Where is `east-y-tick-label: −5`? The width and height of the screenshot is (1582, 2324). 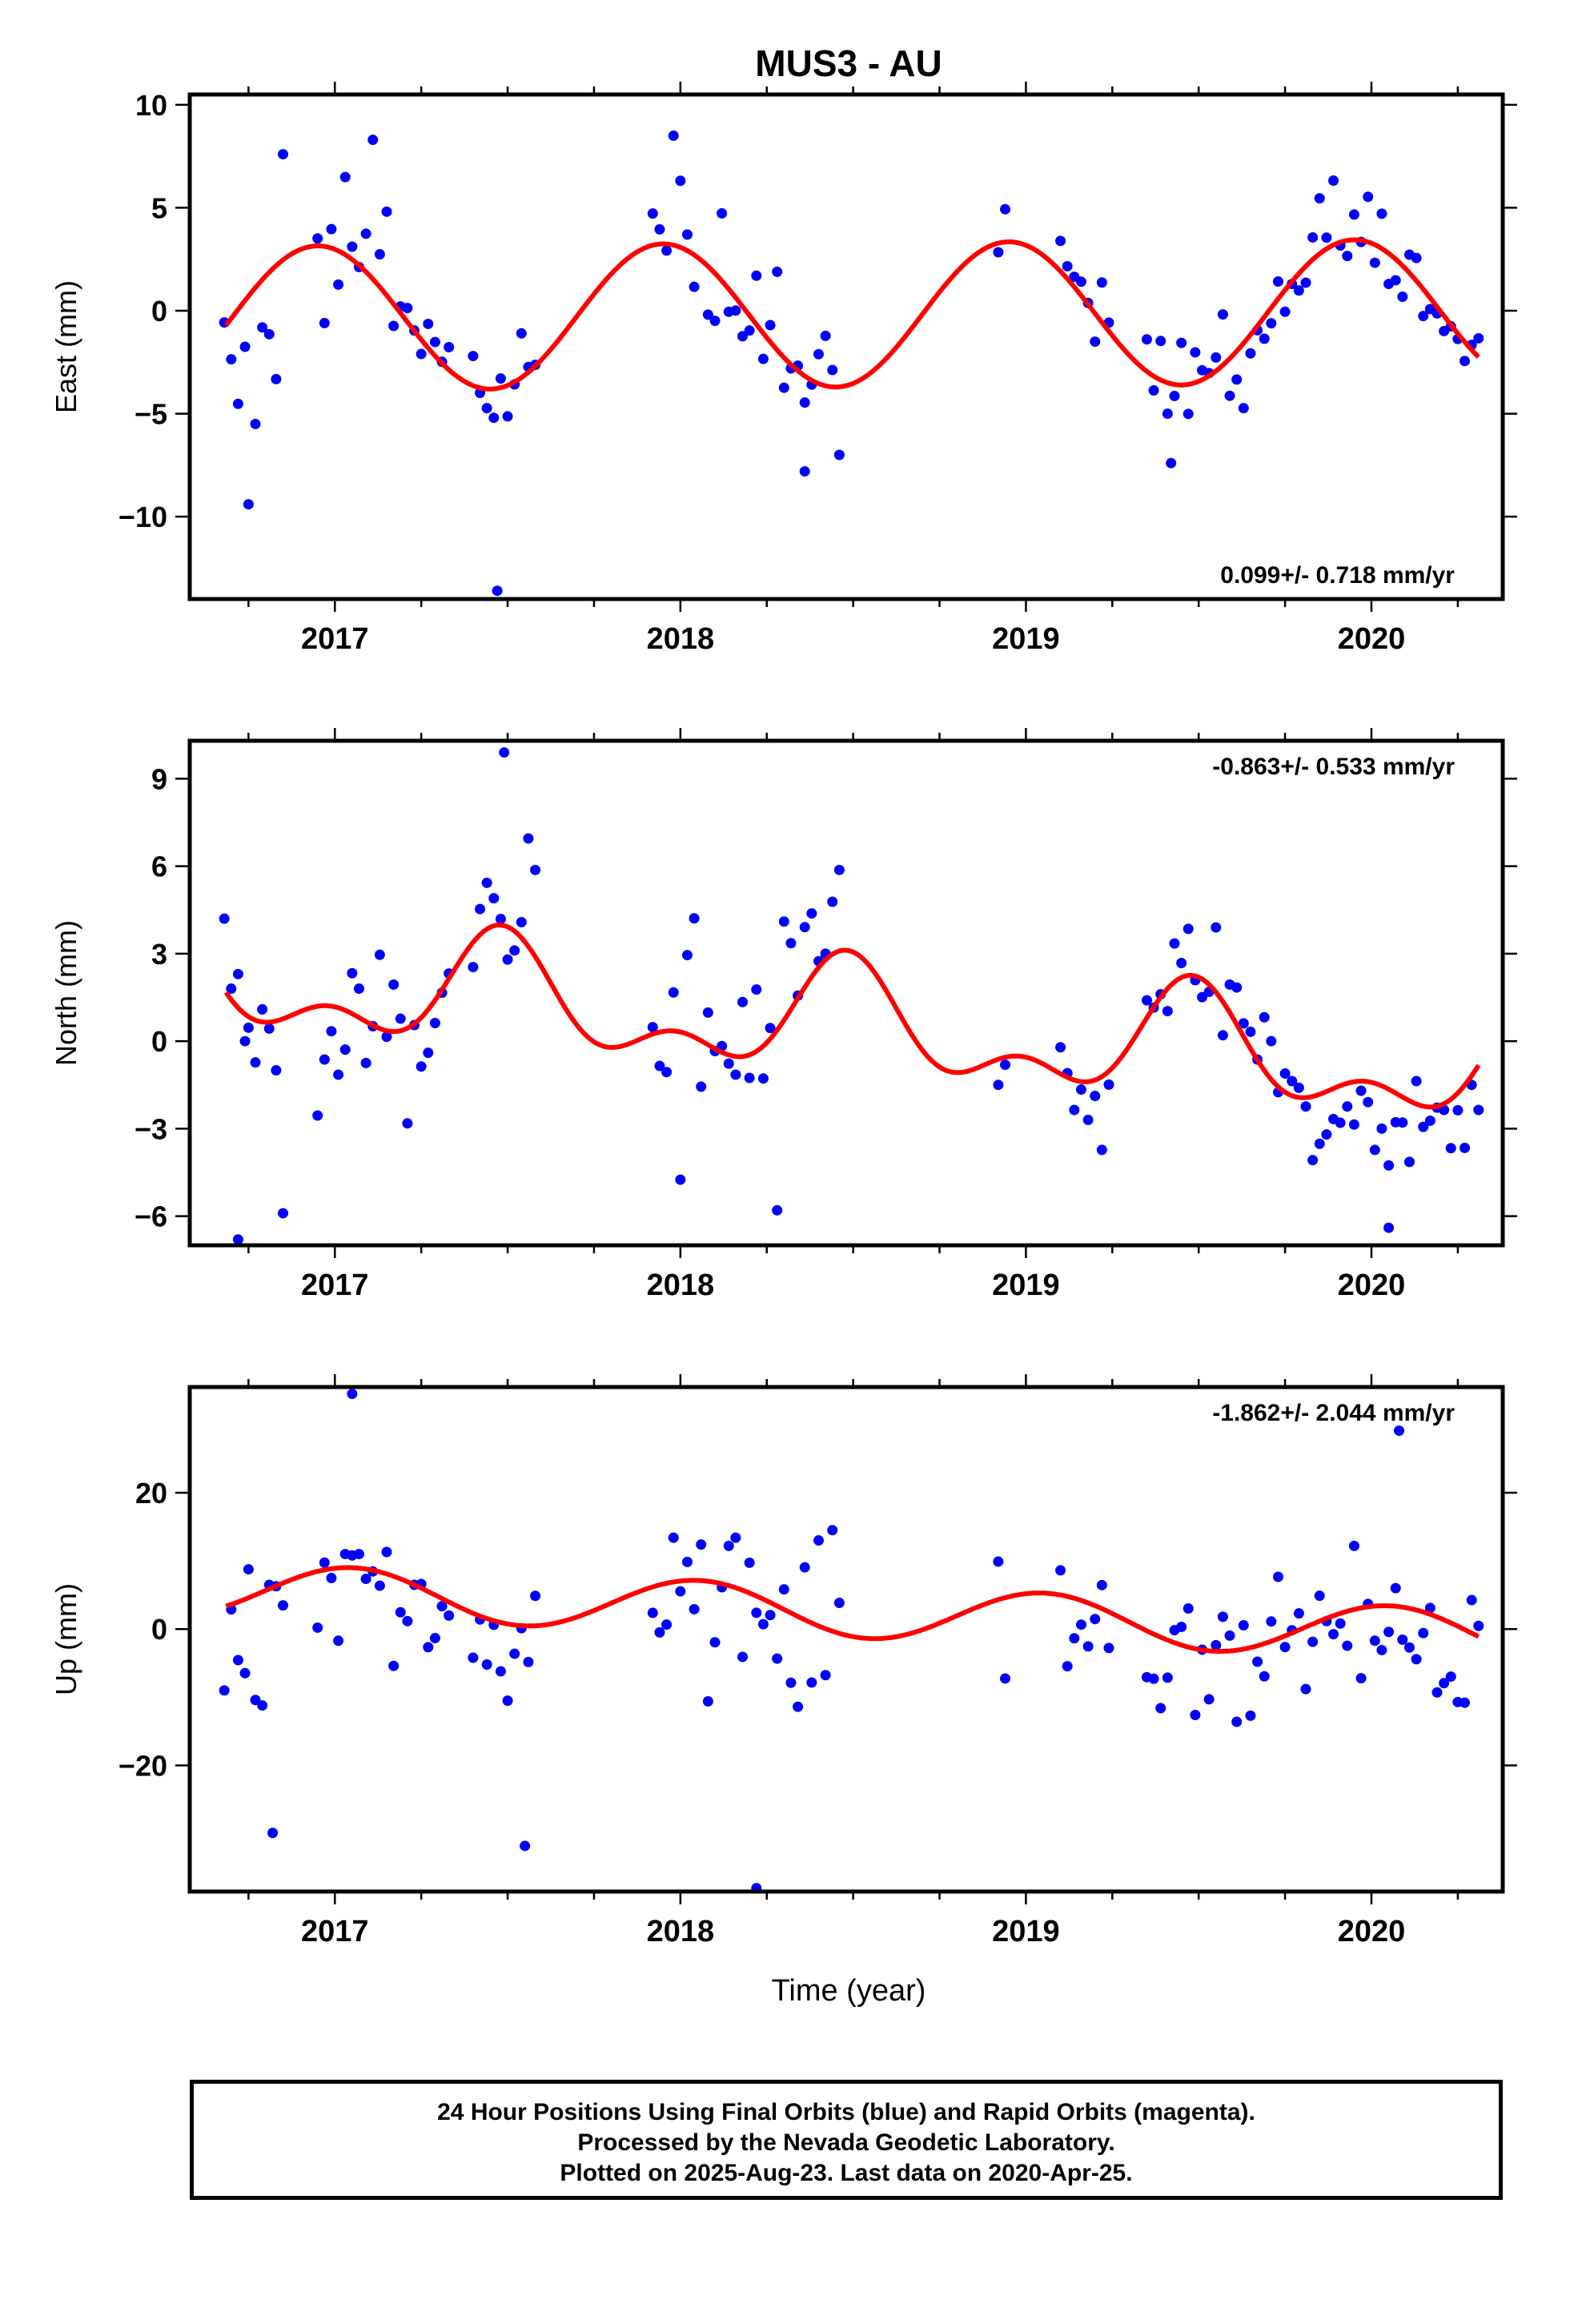 east-y-tick-label: −5 is located at coordinates (151, 415).